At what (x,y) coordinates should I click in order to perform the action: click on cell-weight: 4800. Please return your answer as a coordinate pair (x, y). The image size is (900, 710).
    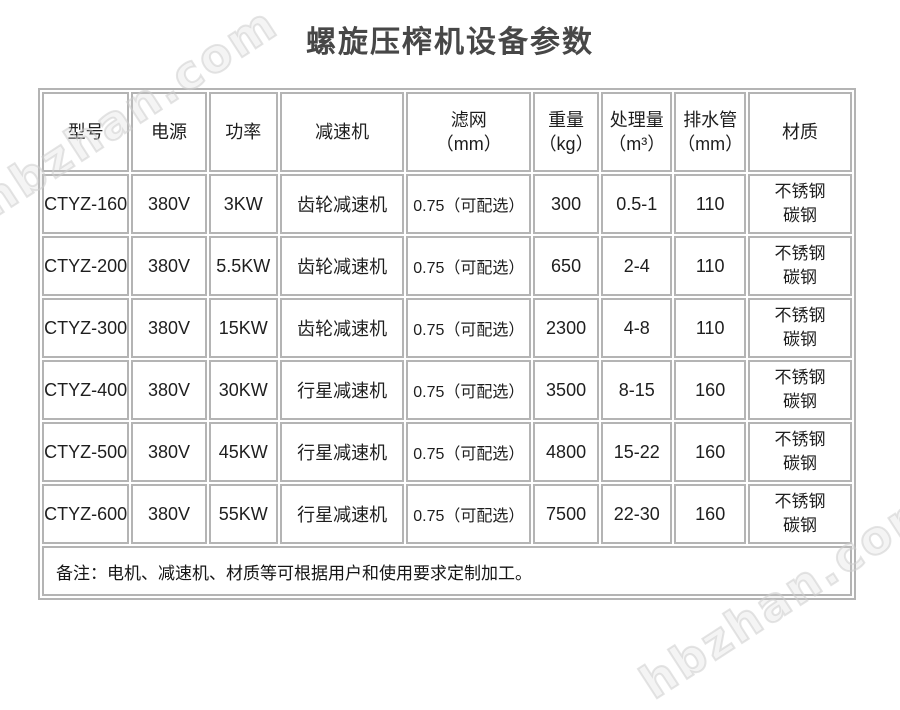
    Looking at the image, I should click on (566, 452).